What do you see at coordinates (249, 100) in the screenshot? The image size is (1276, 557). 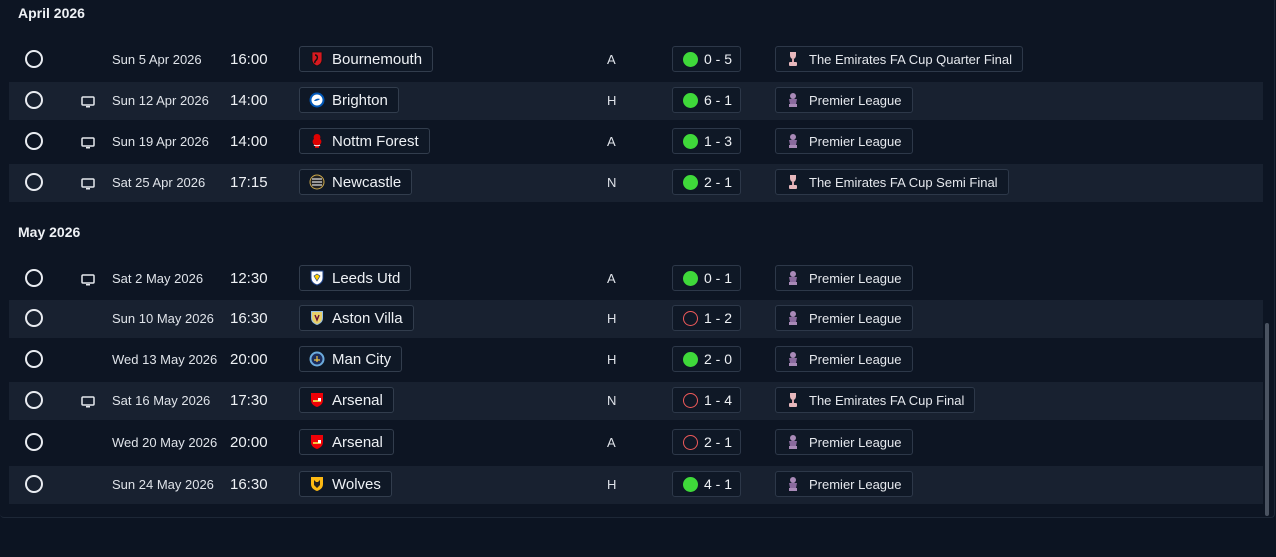 I see `match-time: 14:00` at bounding box center [249, 100].